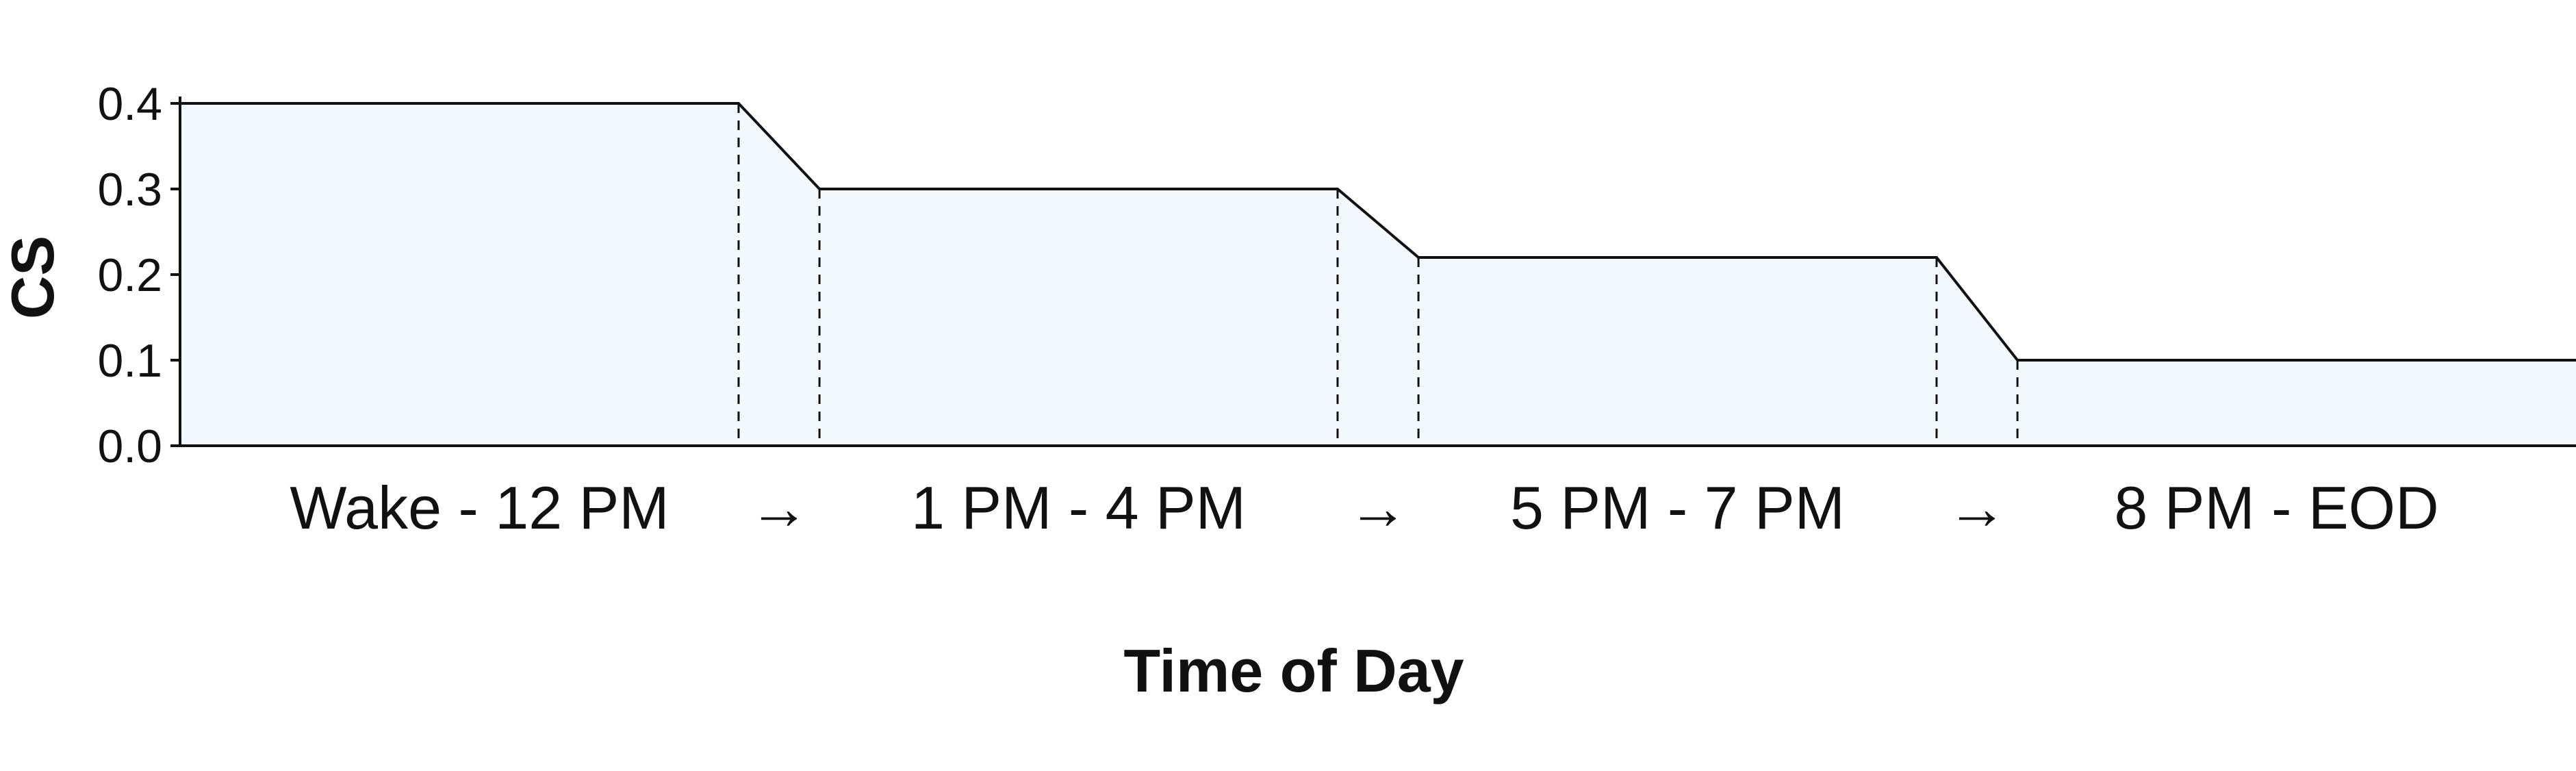 Image resolution: width=2576 pixels, height=771 pixels. Describe the element at coordinates (1678, 508) in the screenshot. I see `x-category-label: 5 PM - 7 PM` at that location.